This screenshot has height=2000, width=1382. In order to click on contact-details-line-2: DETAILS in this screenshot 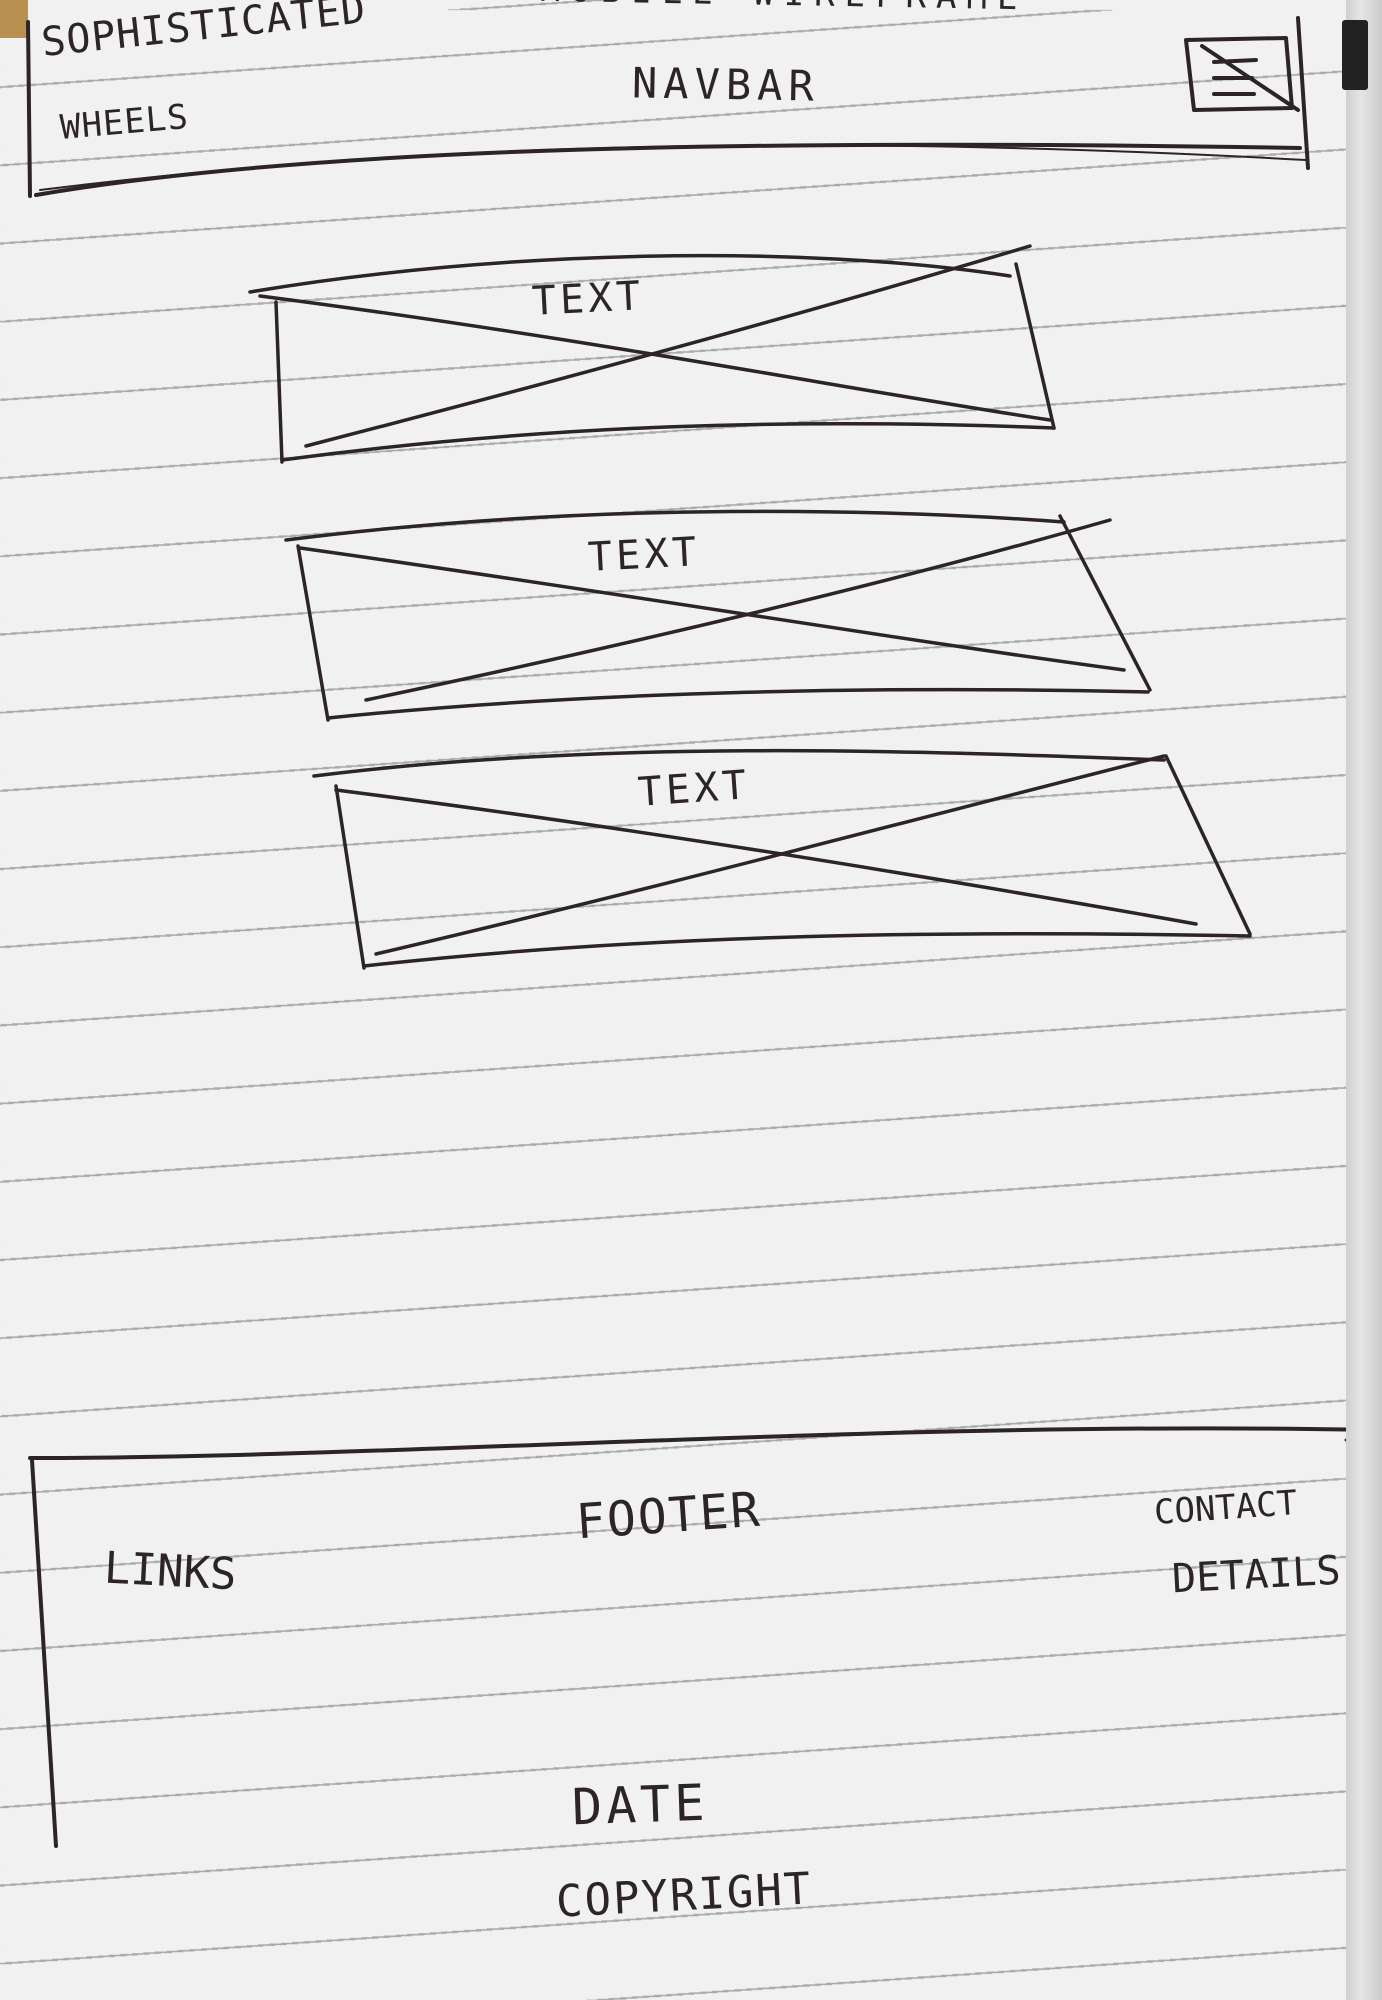, I will do `click(1256, 1575)`.